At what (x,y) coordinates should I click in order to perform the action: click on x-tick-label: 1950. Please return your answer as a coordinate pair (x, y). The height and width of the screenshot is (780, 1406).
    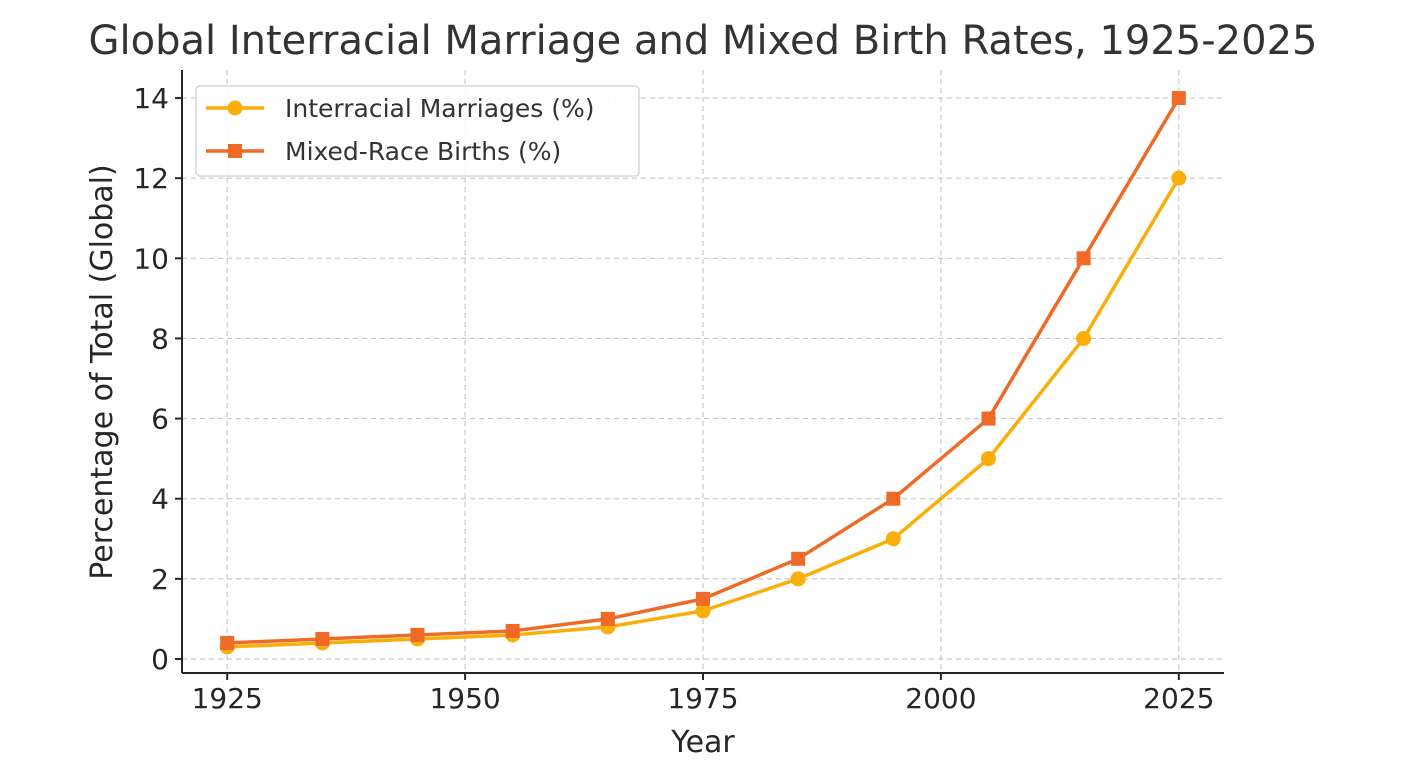
    Looking at the image, I should click on (464, 698).